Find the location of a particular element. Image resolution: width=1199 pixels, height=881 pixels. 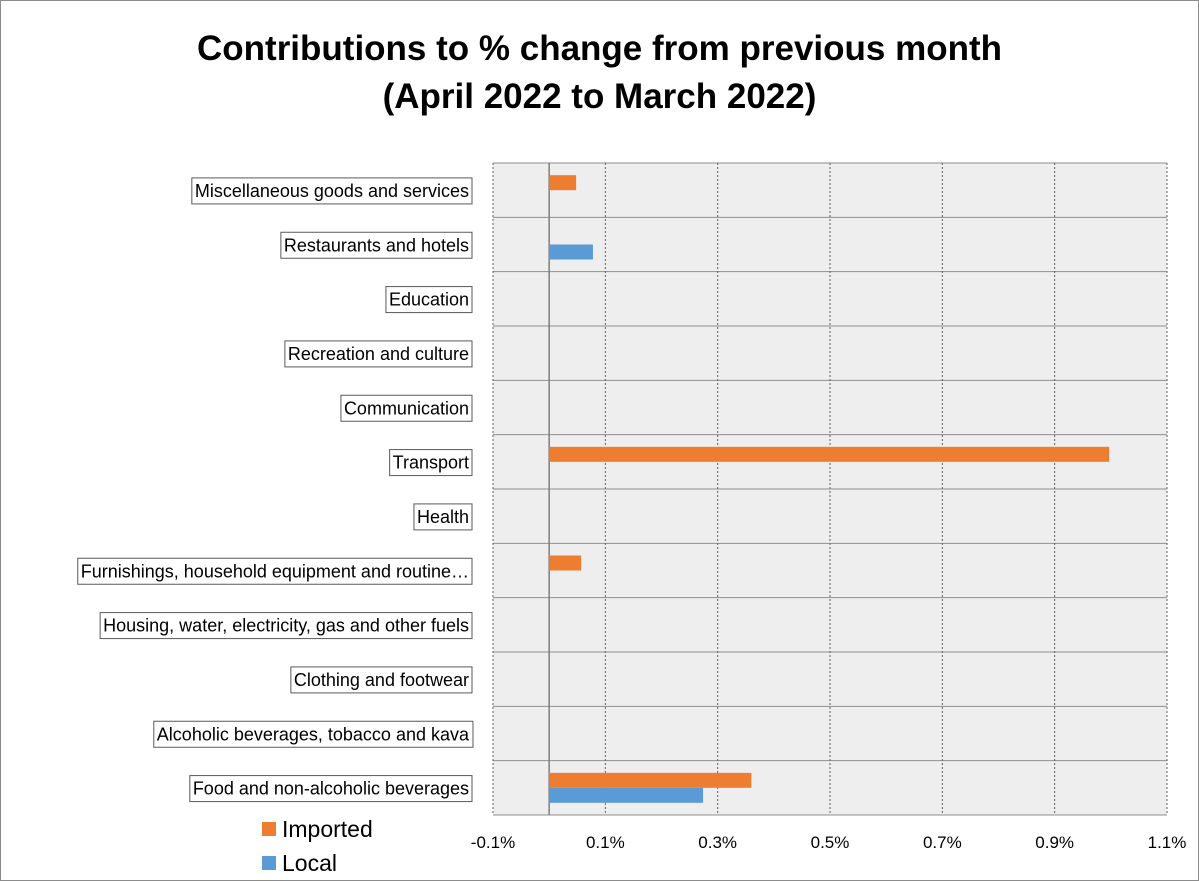

legend-item-imported: Imported is located at coordinates (317, 829).